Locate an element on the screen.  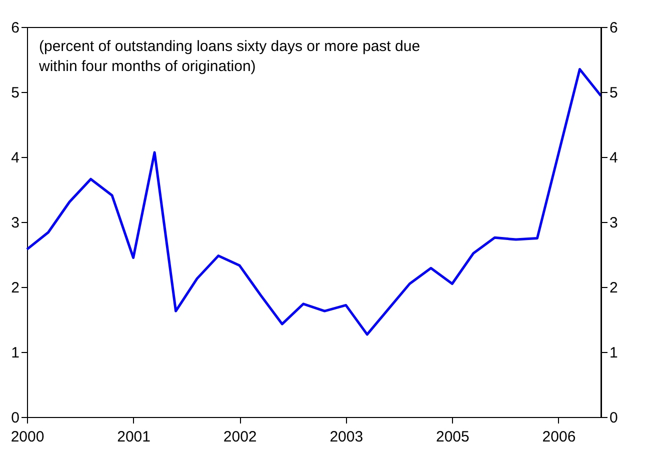
y2-tick-label: 1 is located at coordinates (614, 353).